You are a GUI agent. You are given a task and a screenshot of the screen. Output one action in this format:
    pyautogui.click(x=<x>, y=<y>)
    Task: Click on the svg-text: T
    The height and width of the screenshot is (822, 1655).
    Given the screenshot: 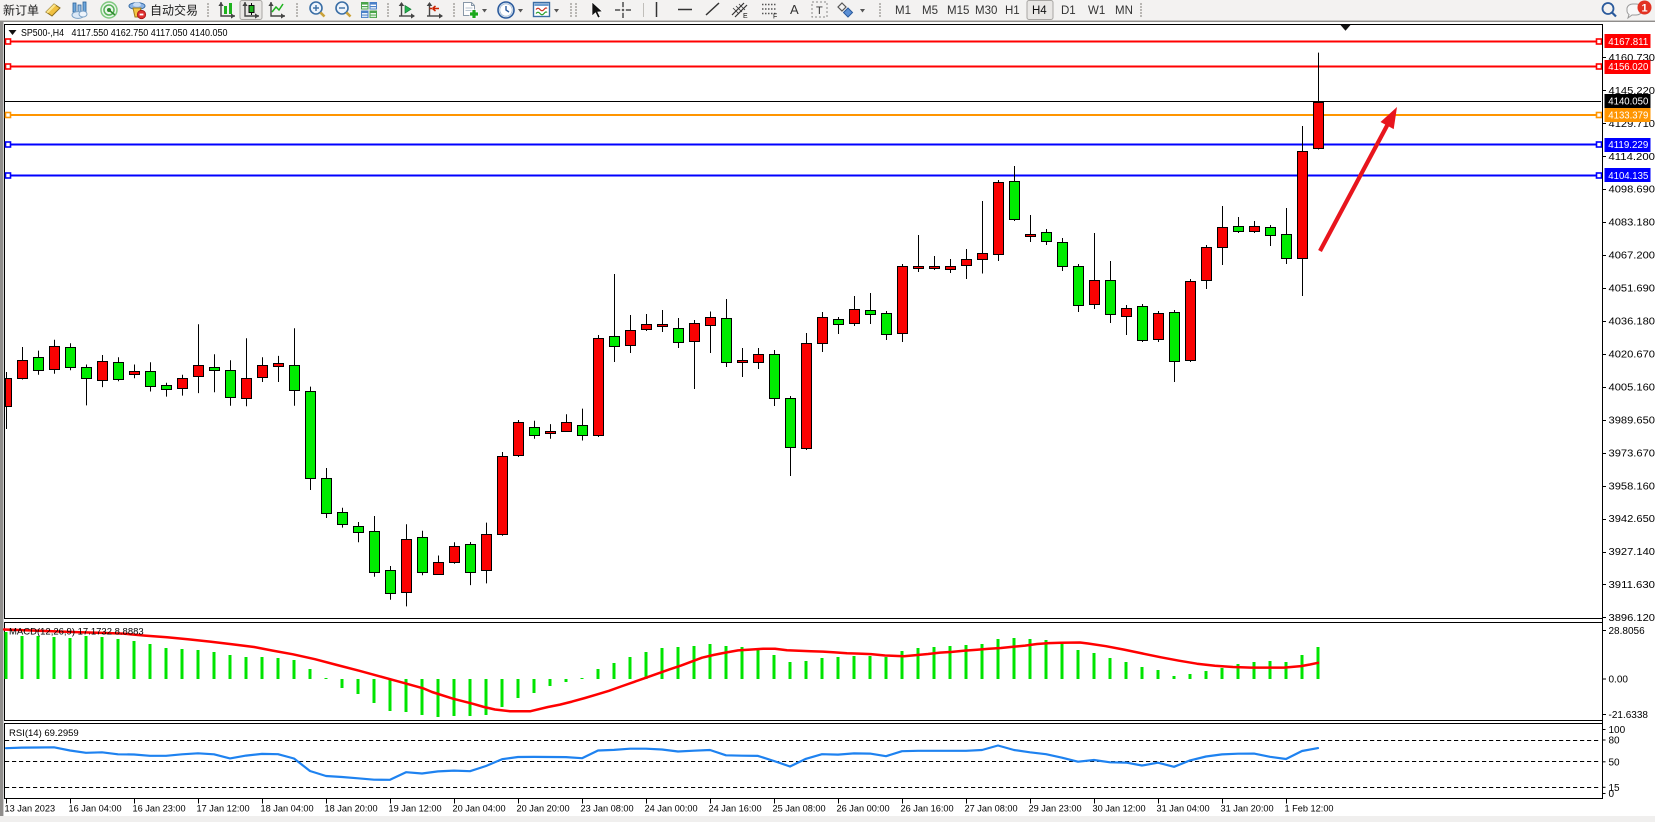 What is the action you would take?
    pyautogui.click(x=819, y=11)
    